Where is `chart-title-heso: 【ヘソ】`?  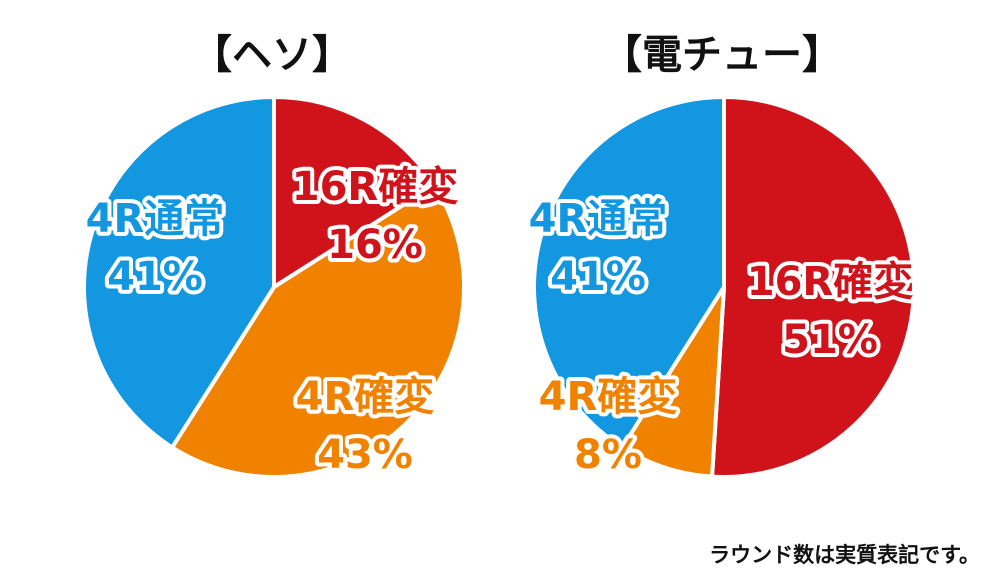
chart-title-heso: 【ヘソ】 is located at coordinates (272, 55).